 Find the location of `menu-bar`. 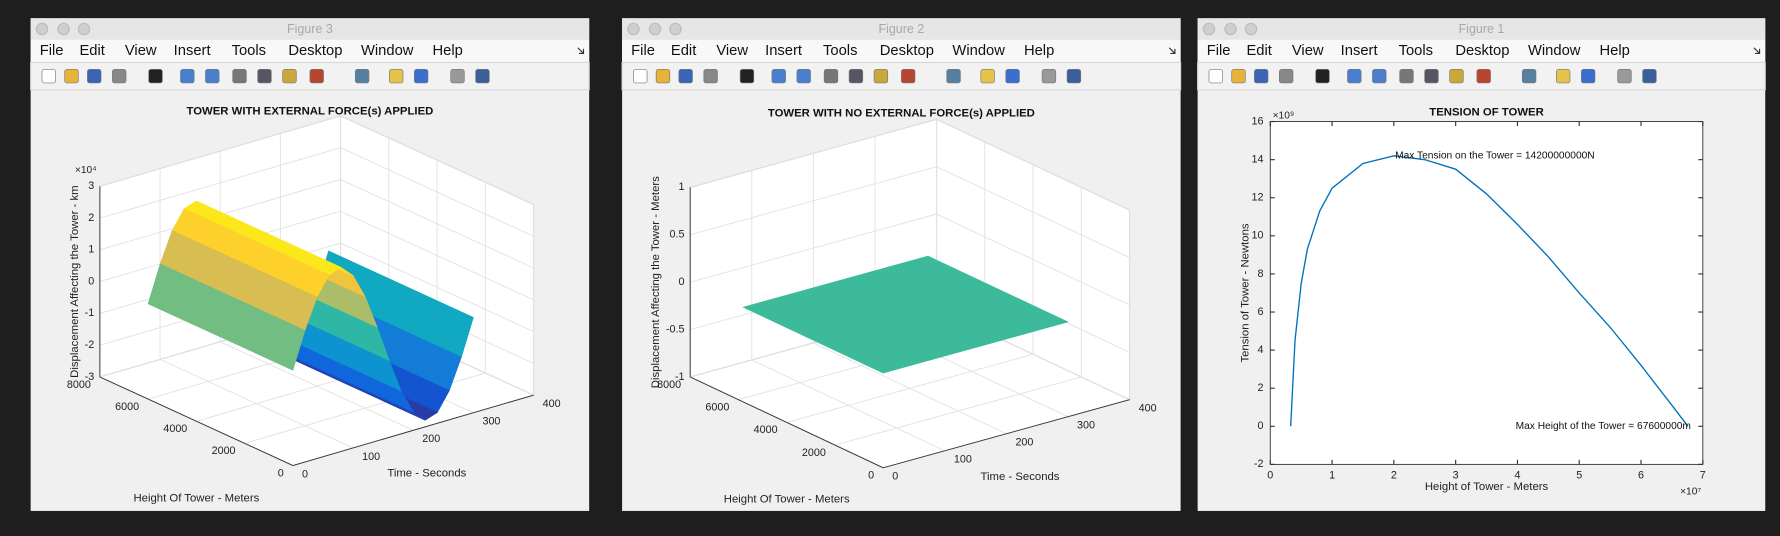

menu-bar is located at coordinates (901, 51).